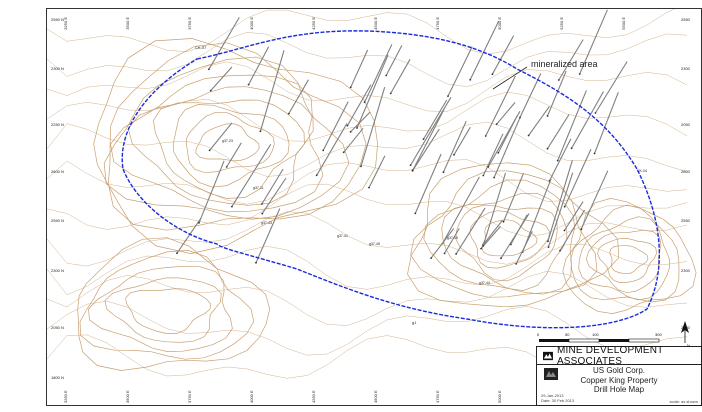 This screenshot has width=702, height=412. Describe the element at coordinates (686, 220) in the screenshot. I see `grid-label-r-4: 2550` at that location.